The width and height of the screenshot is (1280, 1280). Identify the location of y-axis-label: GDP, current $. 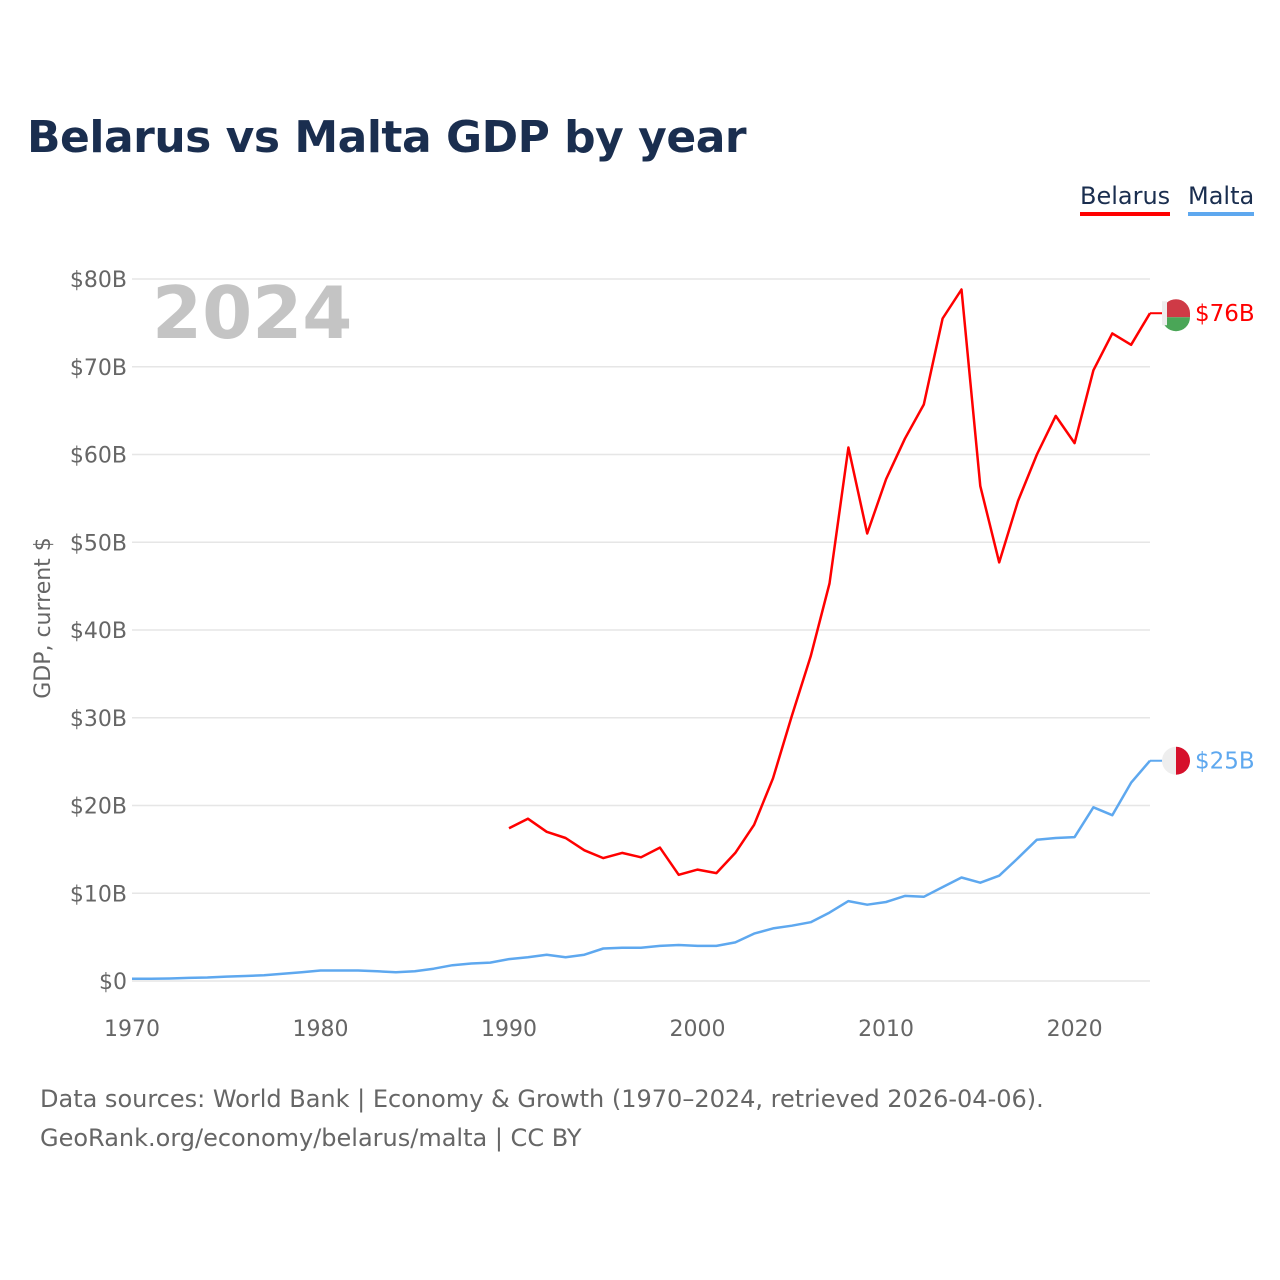
(43, 618).